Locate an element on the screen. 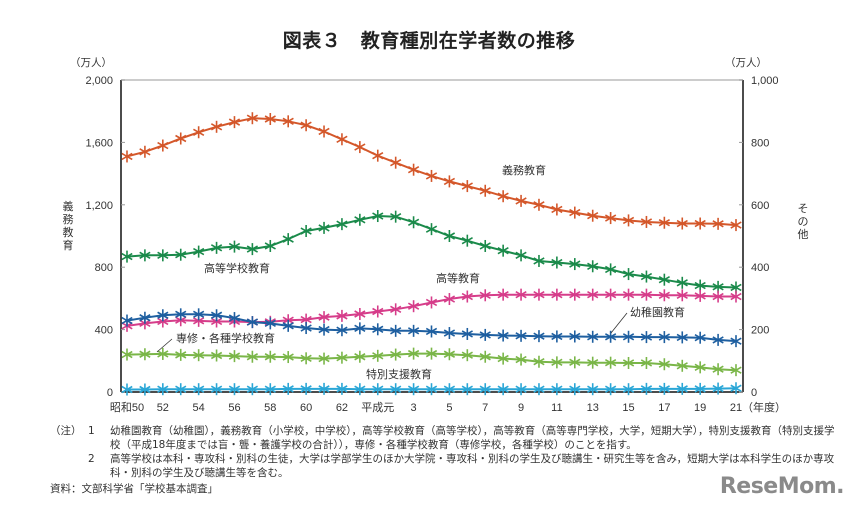  right-axis-unit: （万人） is located at coordinates (746, 63).